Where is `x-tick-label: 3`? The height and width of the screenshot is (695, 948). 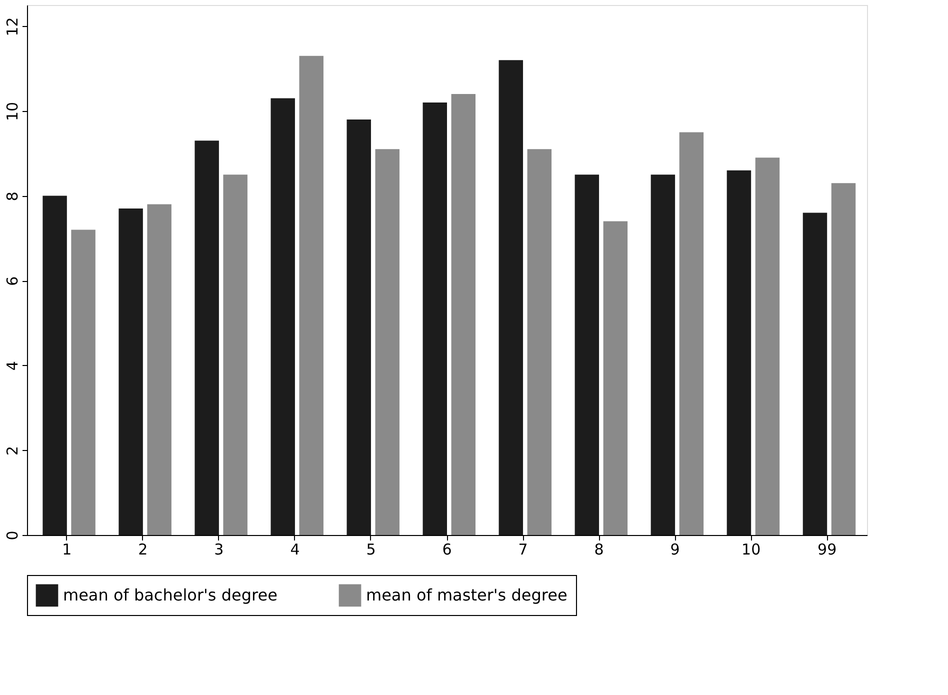
x-tick-label: 3 is located at coordinates (219, 549).